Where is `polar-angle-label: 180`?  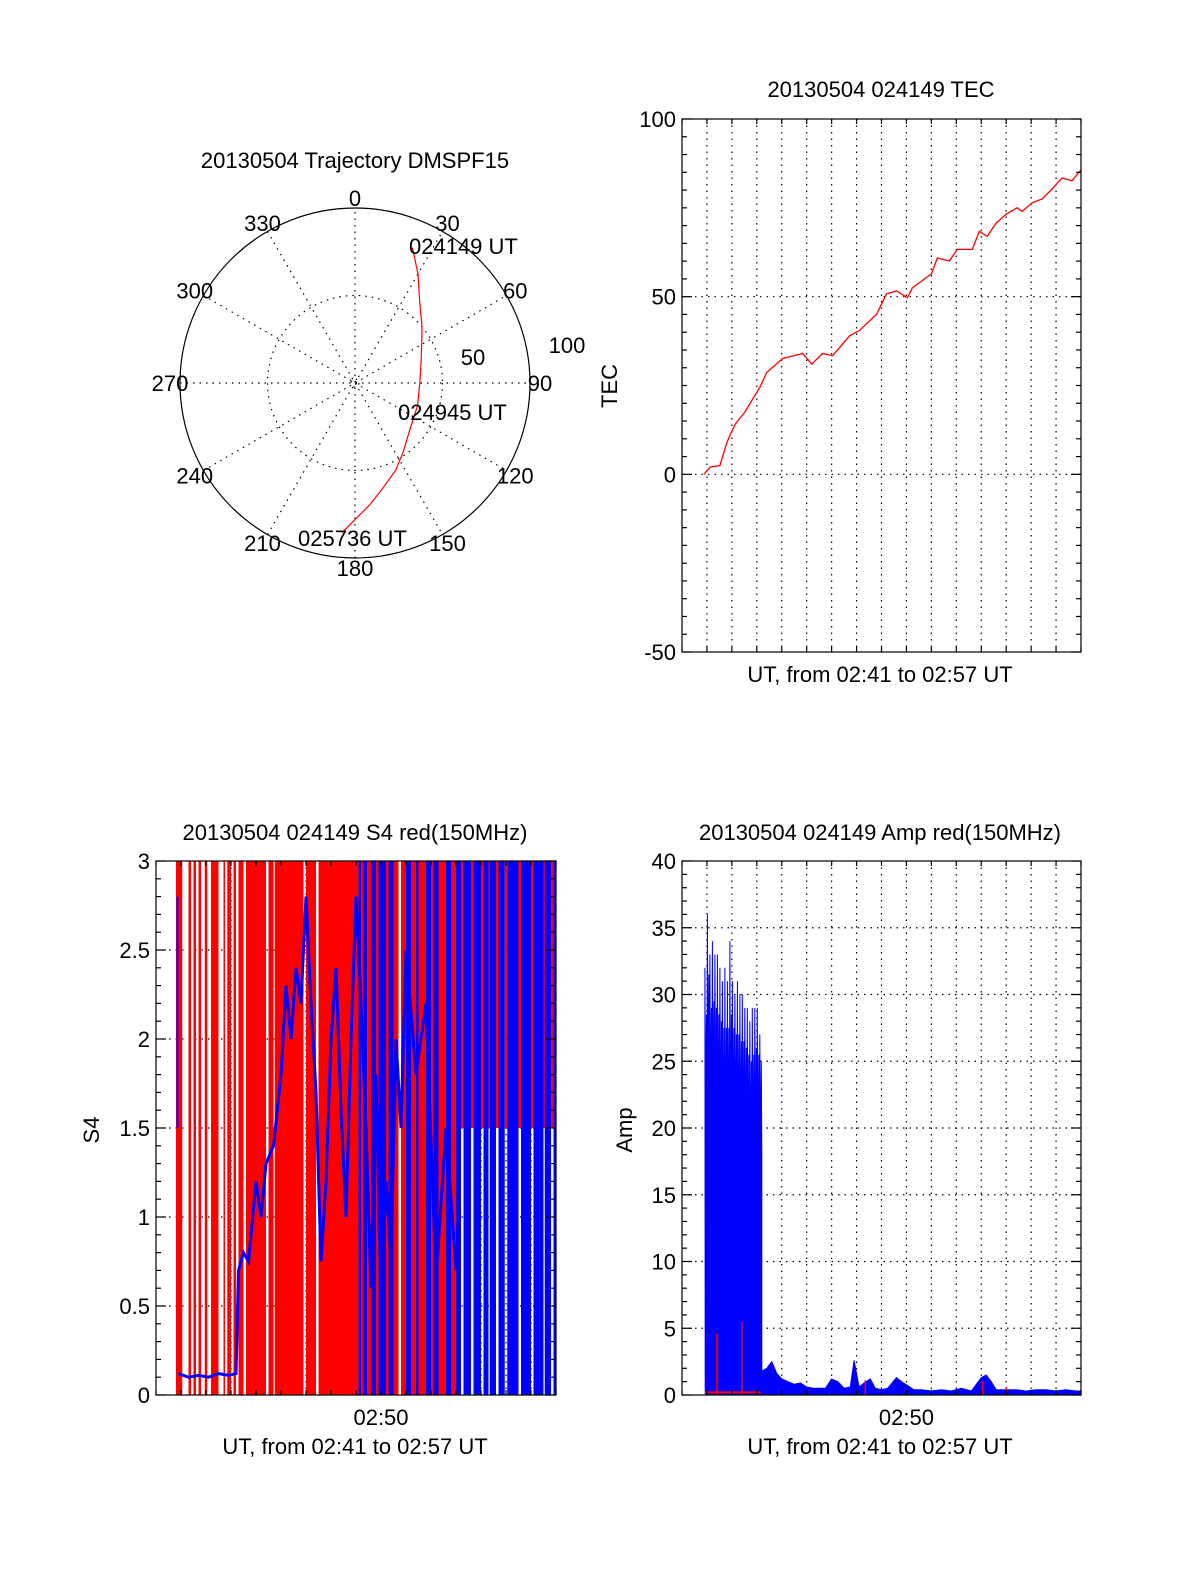
polar-angle-label: 180 is located at coordinates (355, 568).